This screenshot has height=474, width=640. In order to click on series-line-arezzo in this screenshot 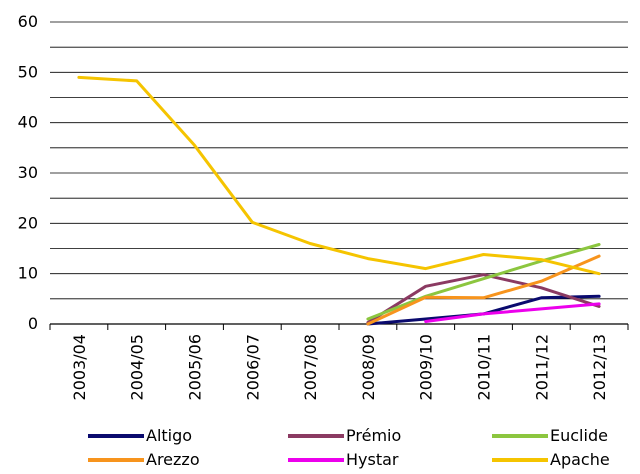, I will do `click(483, 290)`.